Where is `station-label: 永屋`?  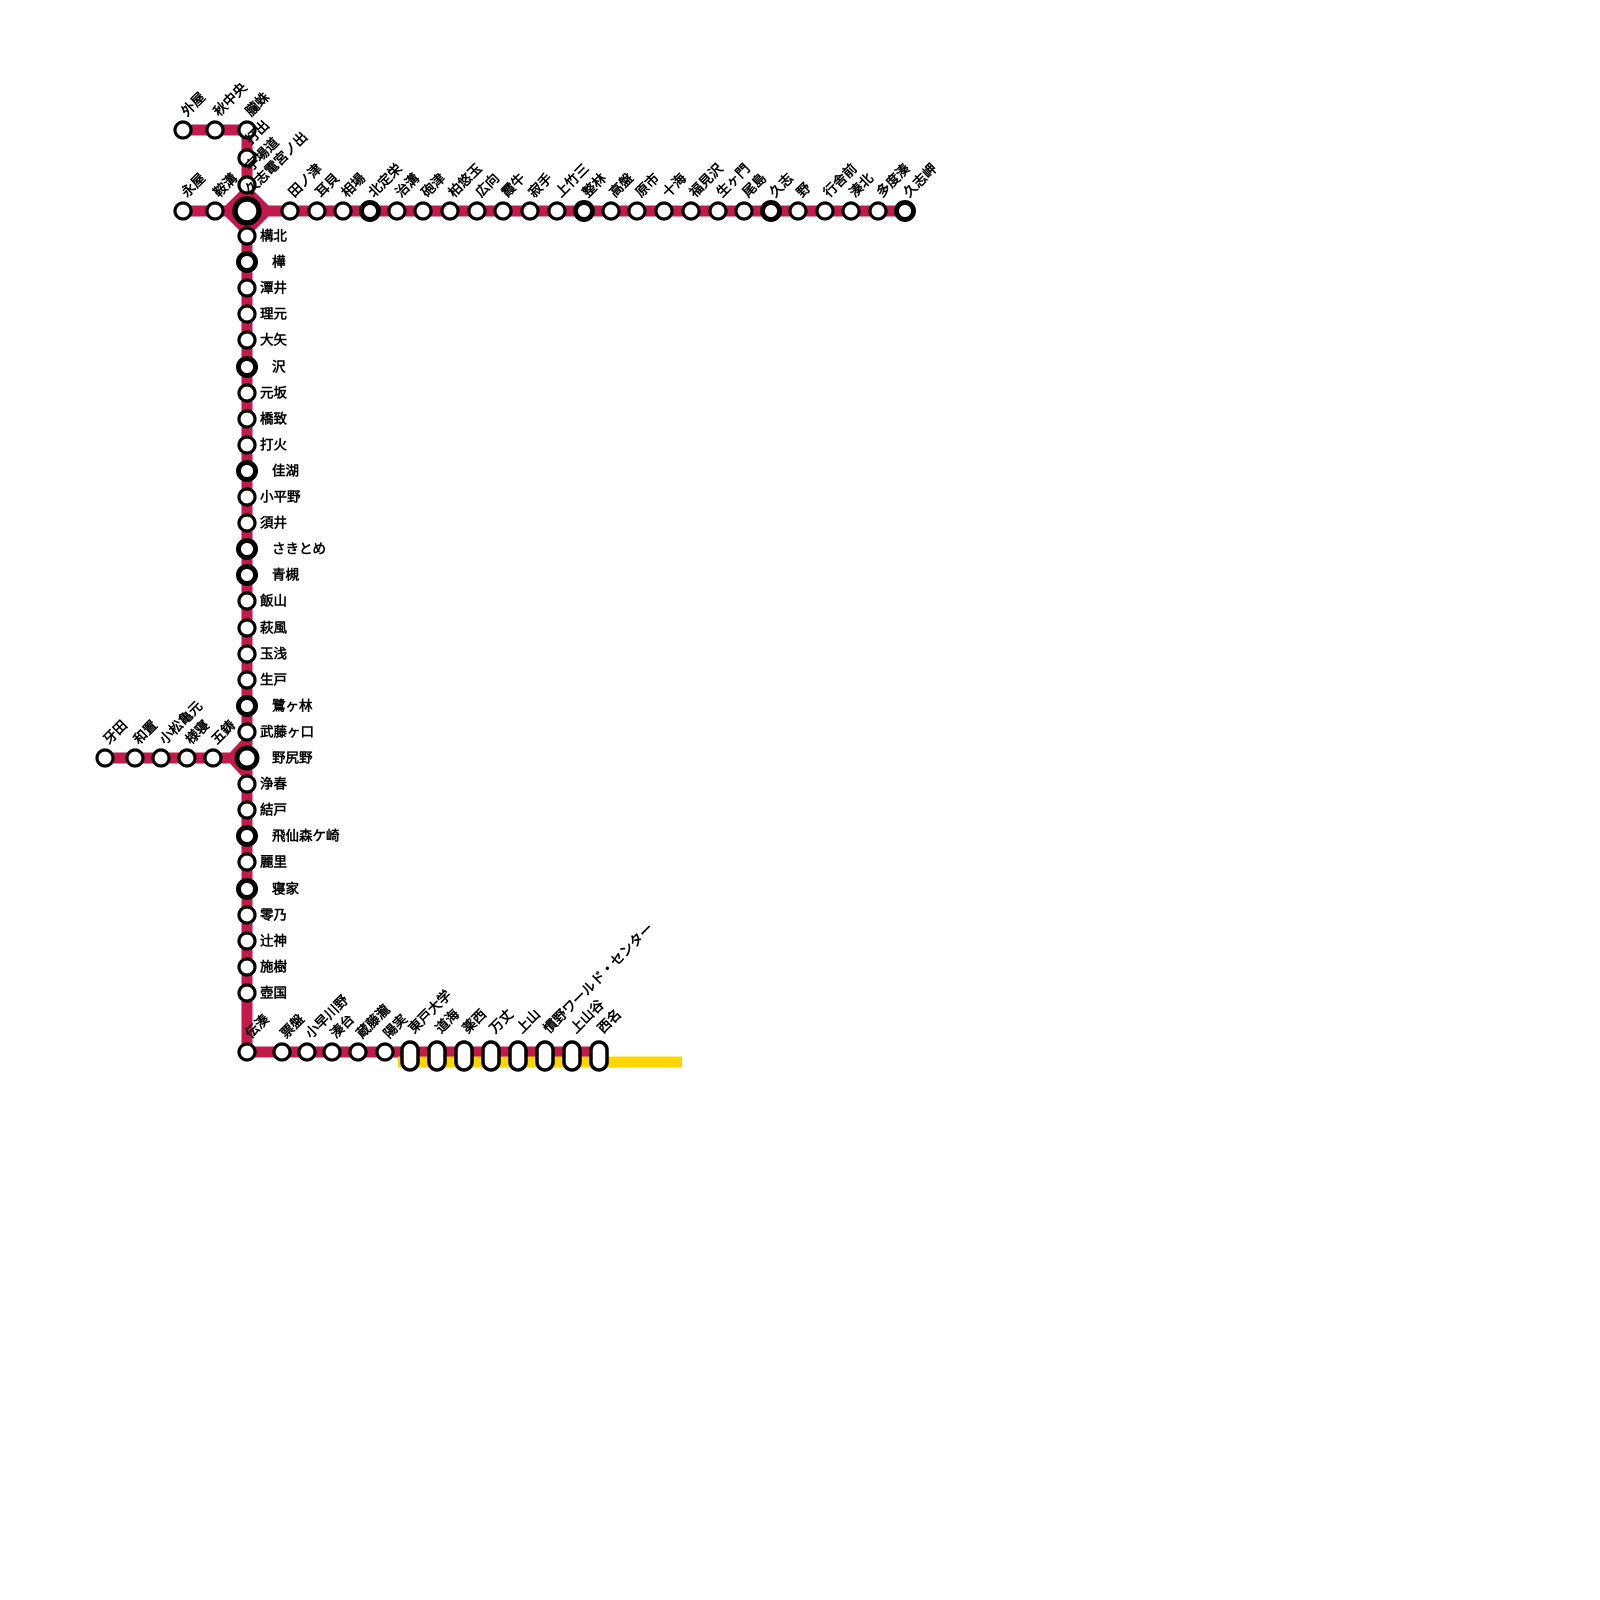
station-label: 永屋 is located at coordinates (193, 184).